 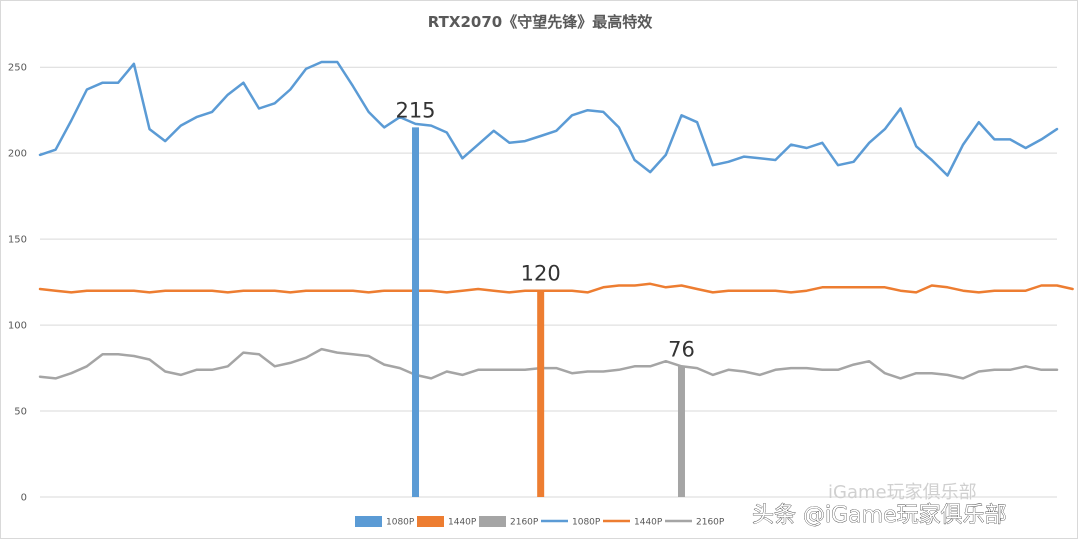 I want to click on y-tick-label: 100, so click(x=17, y=326).